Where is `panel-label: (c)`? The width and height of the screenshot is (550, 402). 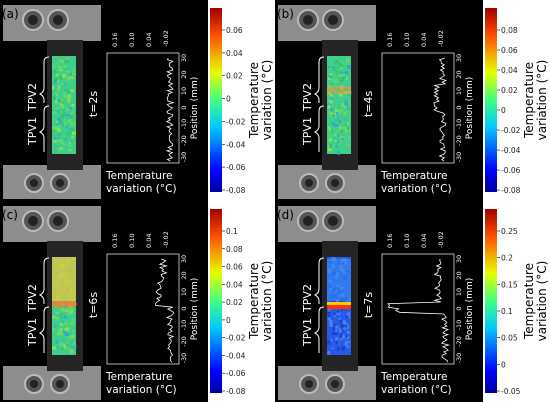
panel-label: (c) is located at coordinates (10, 215).